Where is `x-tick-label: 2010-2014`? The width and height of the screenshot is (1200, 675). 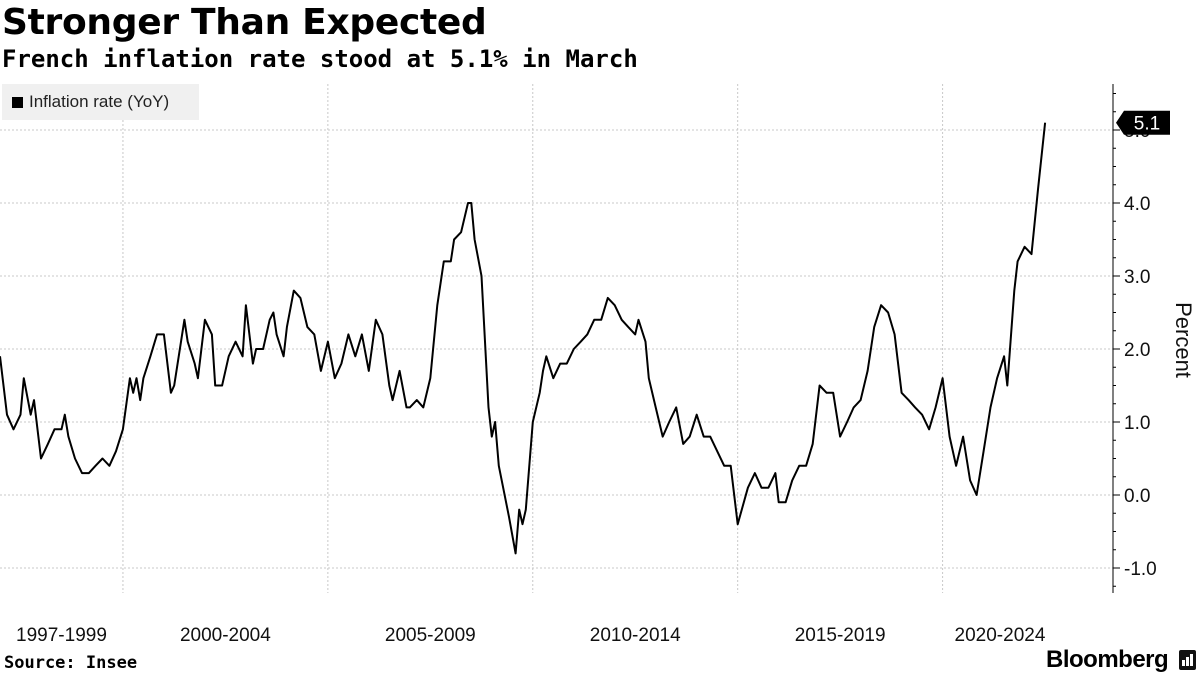
x-tick-label: 2010-2014 is located at coordinates (635, 635).